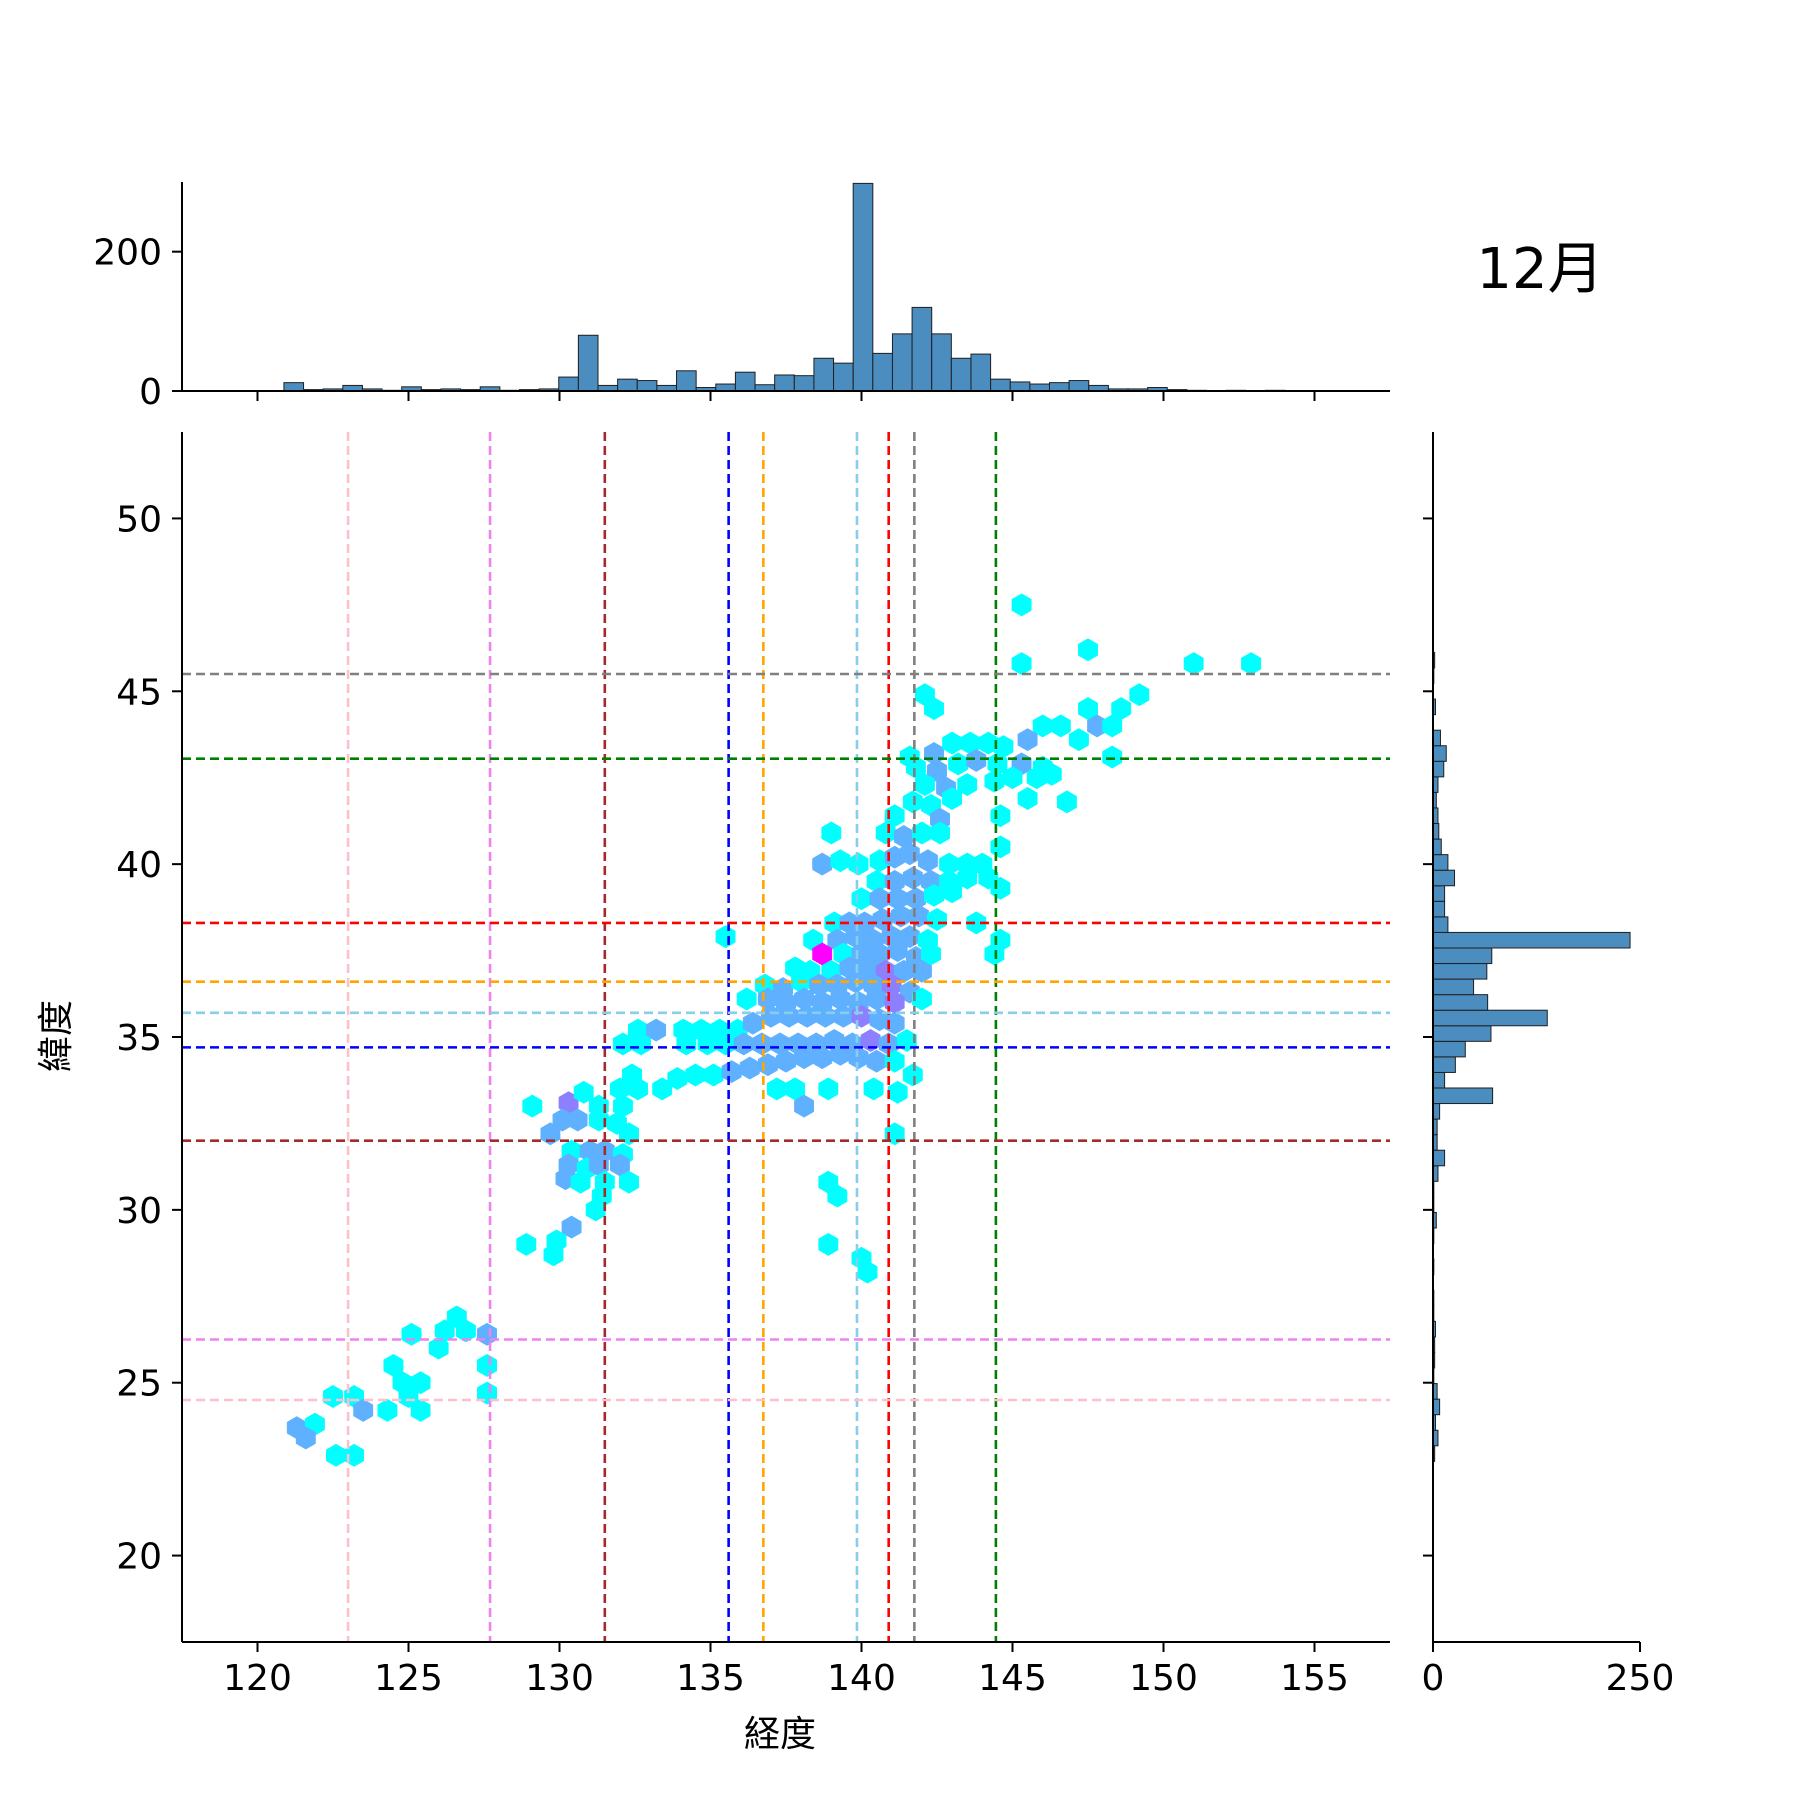 This screenshot has width=1800, height=1800. Describe the element at coordinates (780, 1734) in the screenshot. I see `x-axis-title: 経度` at that location.